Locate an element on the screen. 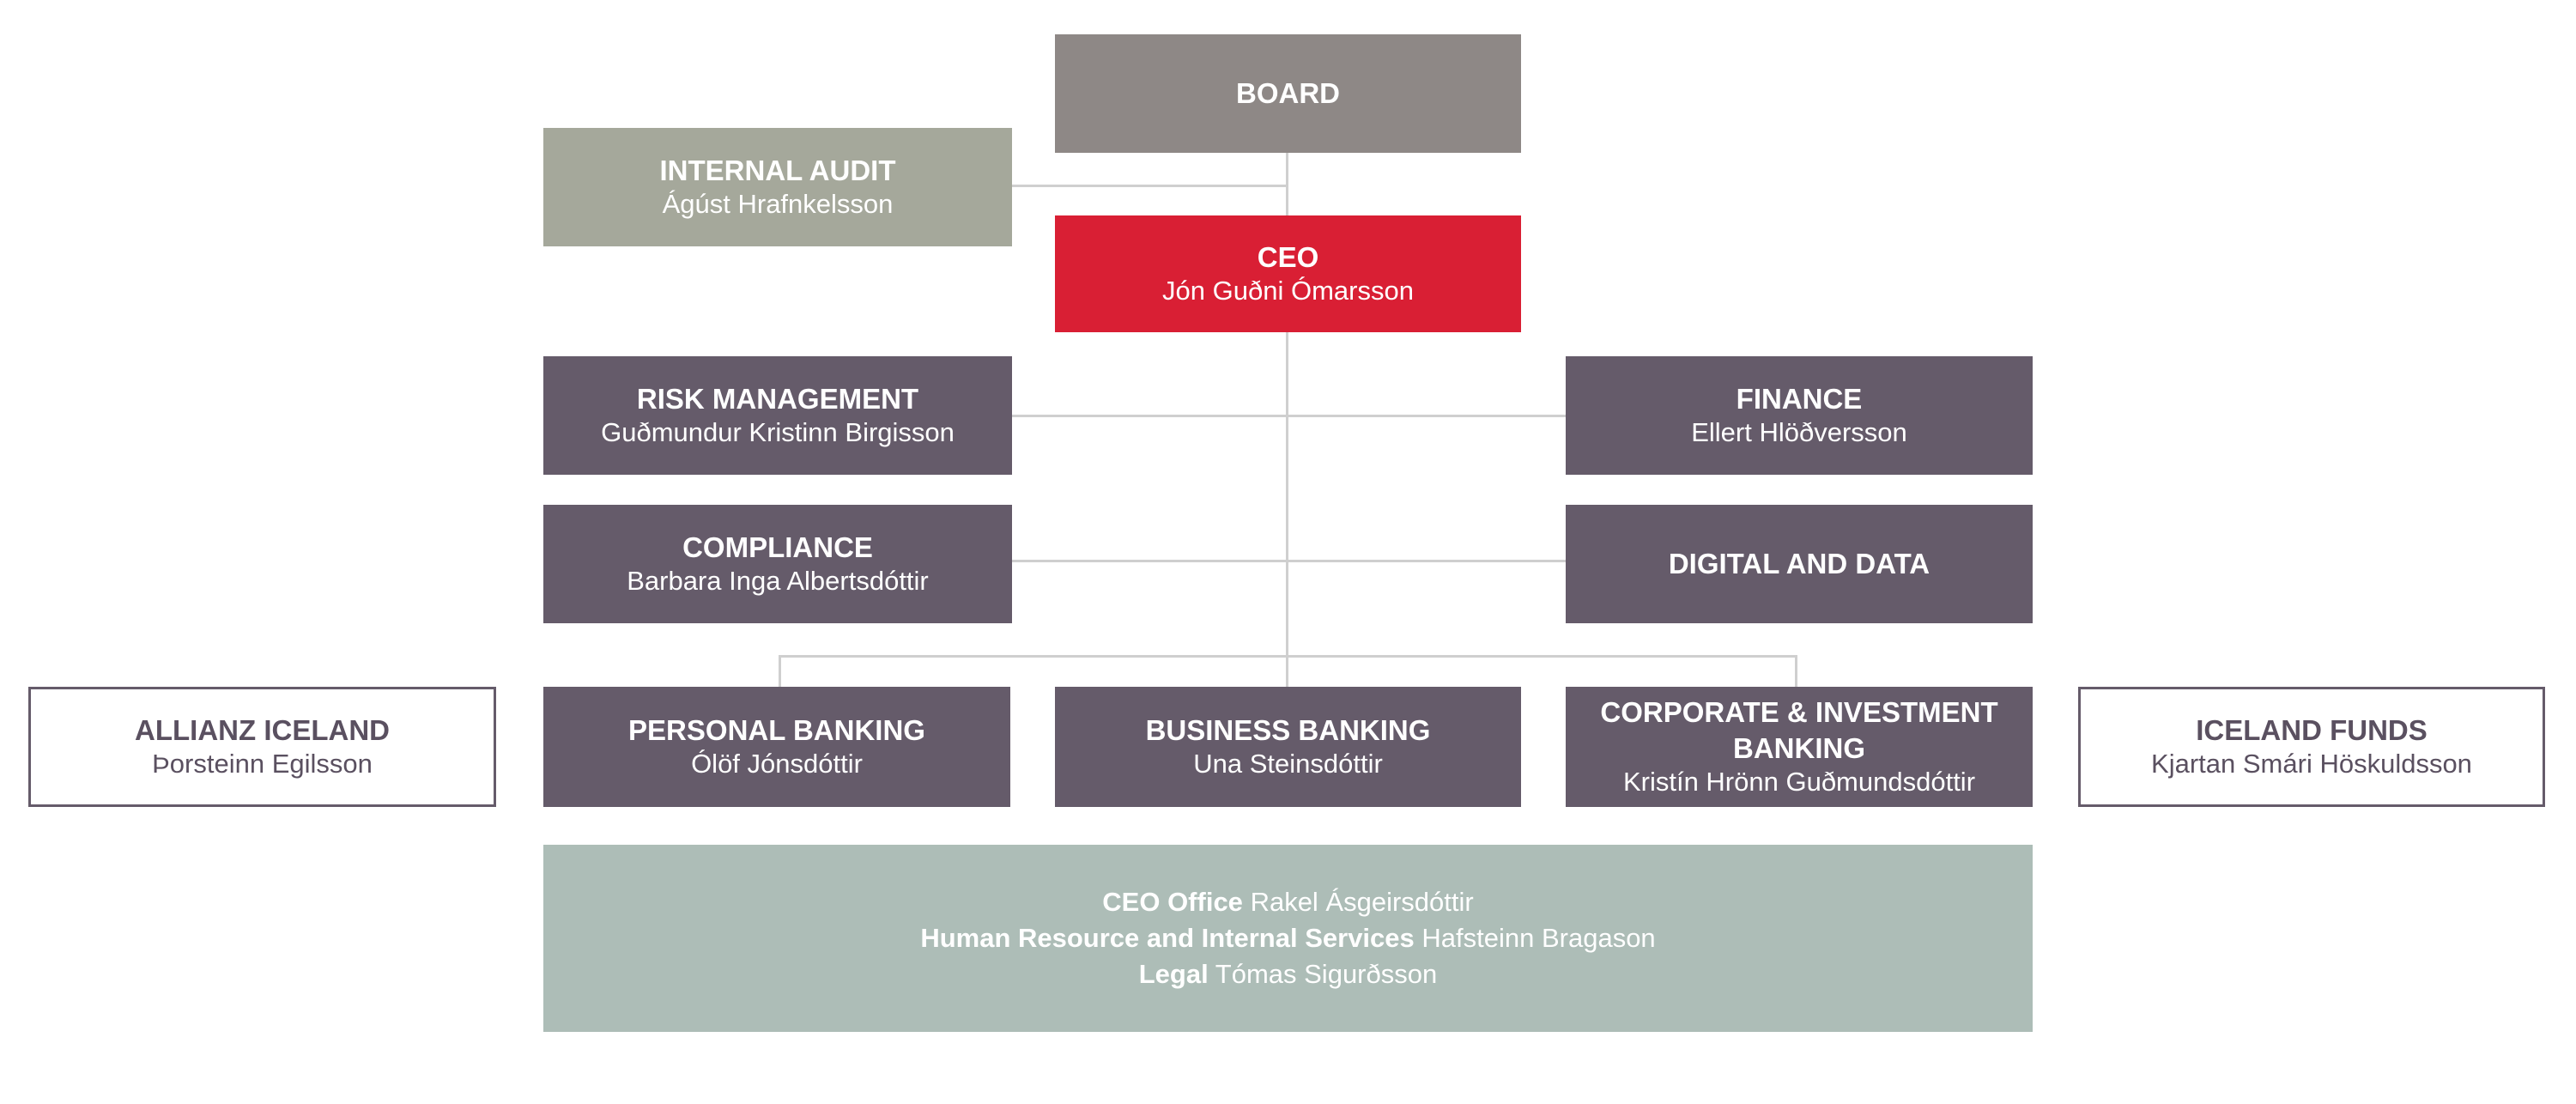 The height and width of the screenshot is (1104, 2576). ceo-box: CEO Jón Guðni Ómarsson is located at coordinates (1288, 273).